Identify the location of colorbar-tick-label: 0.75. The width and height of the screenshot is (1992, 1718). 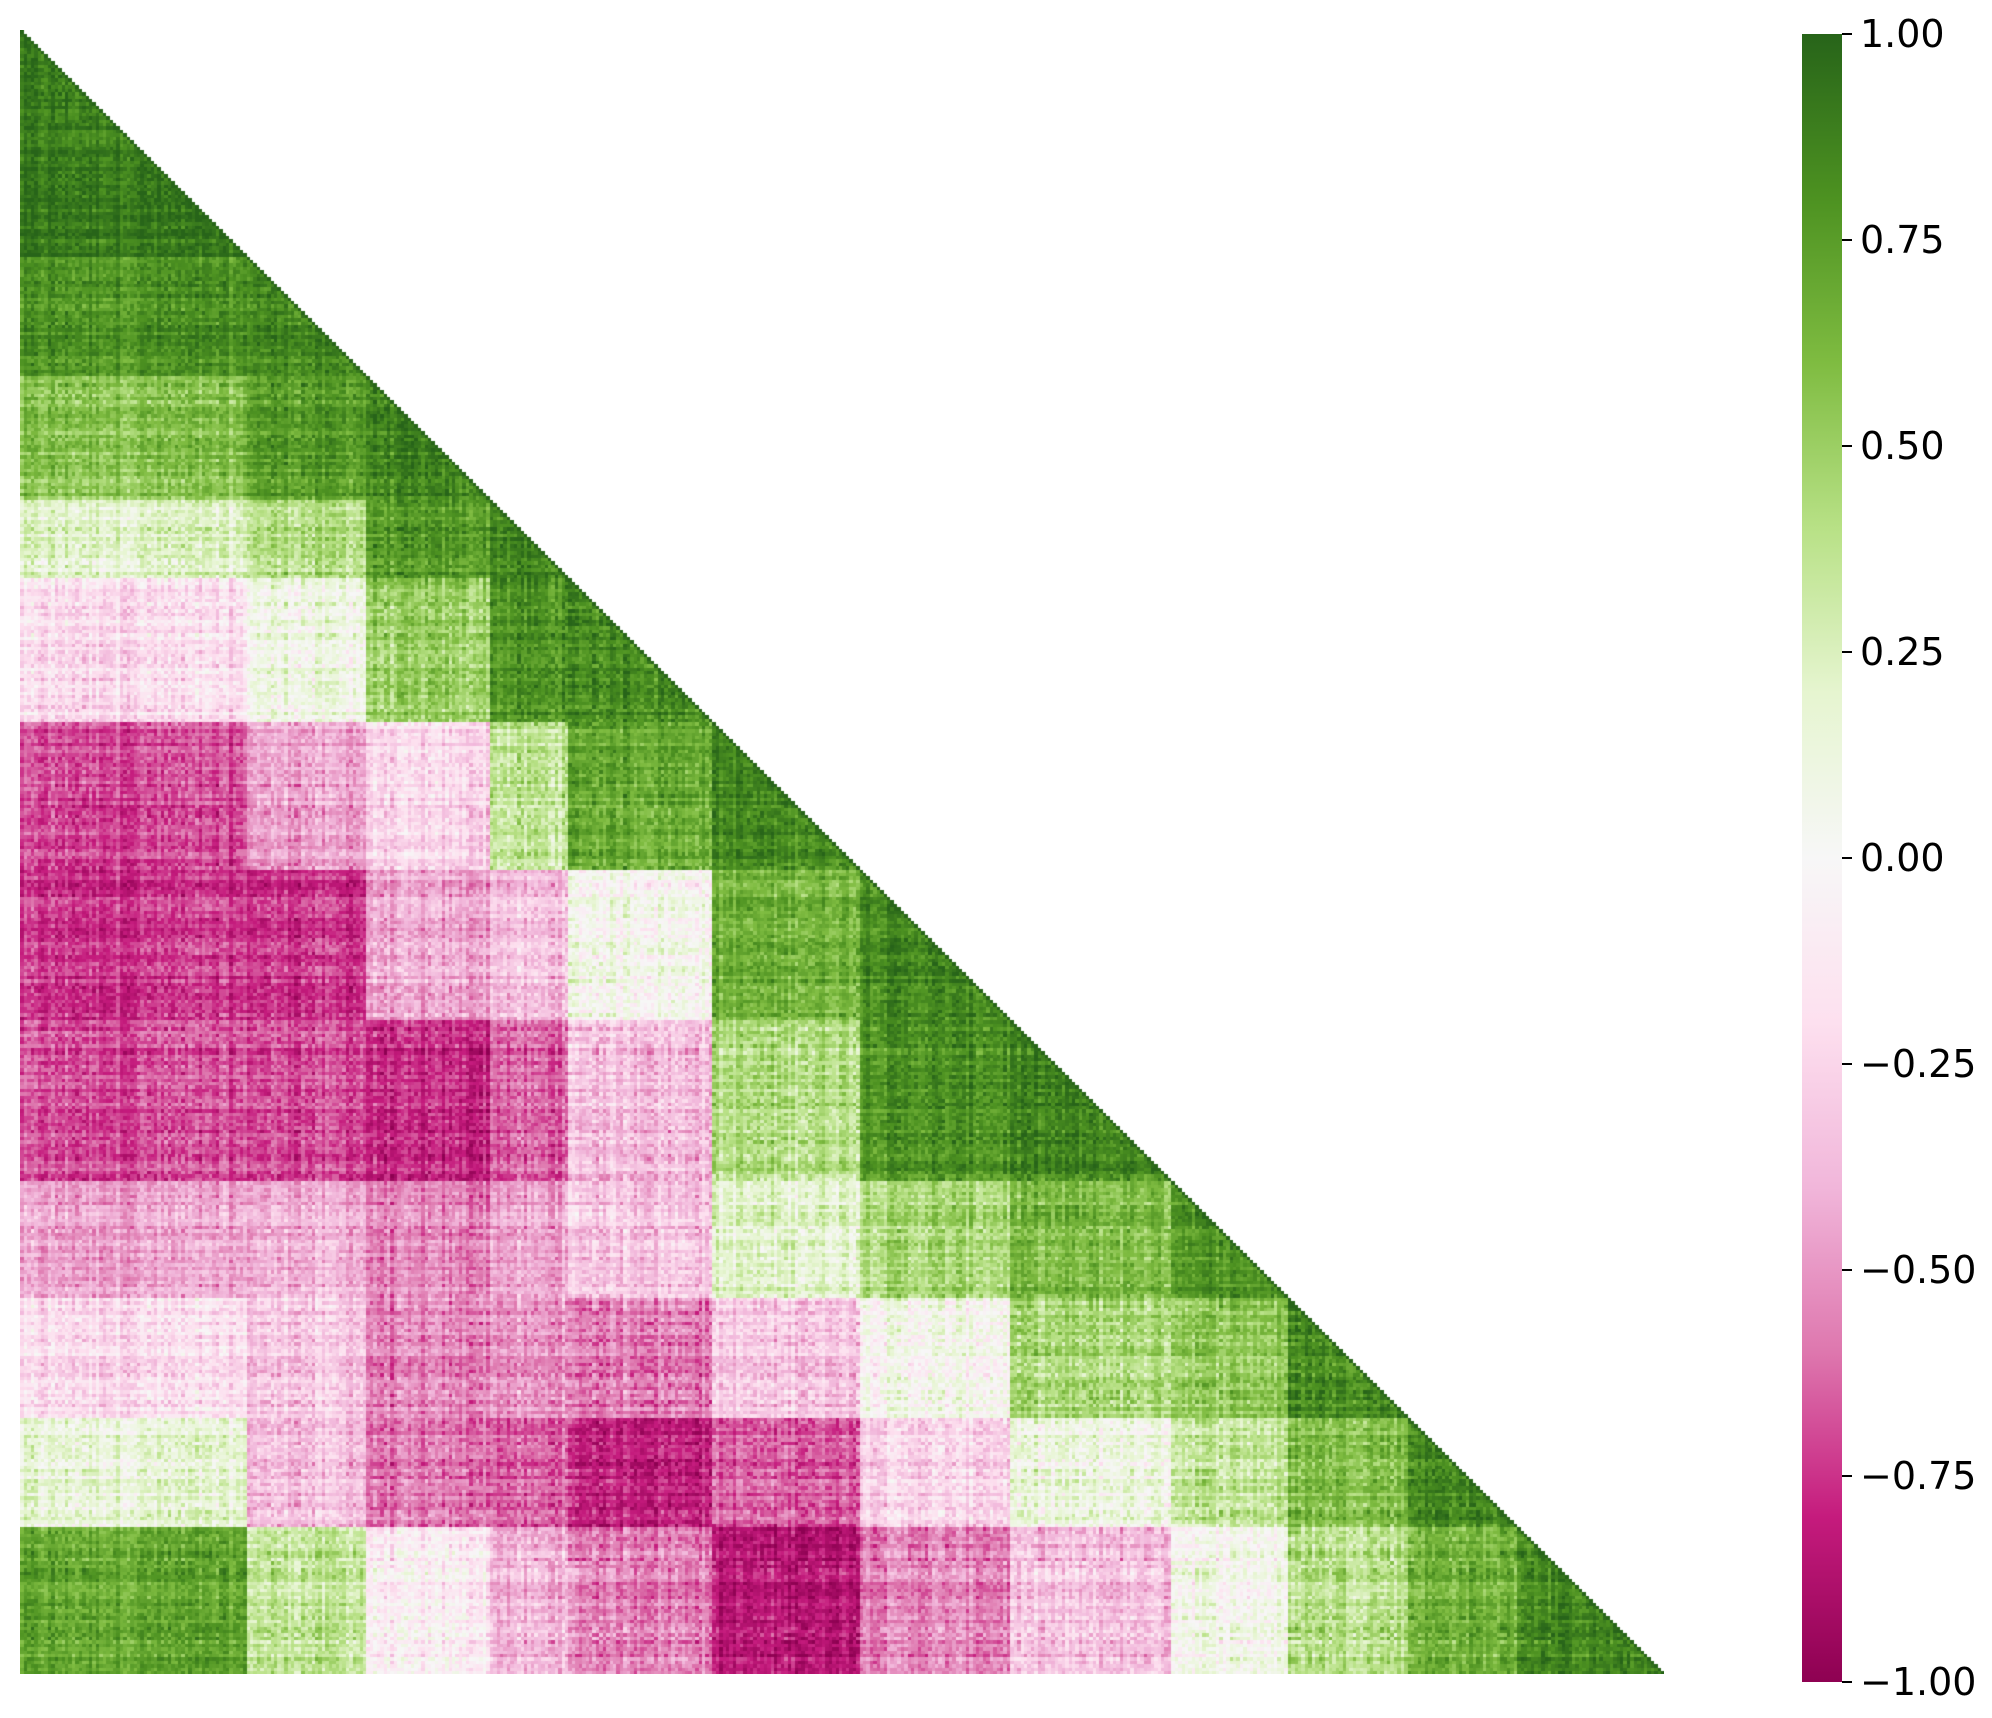
(1902, 240).